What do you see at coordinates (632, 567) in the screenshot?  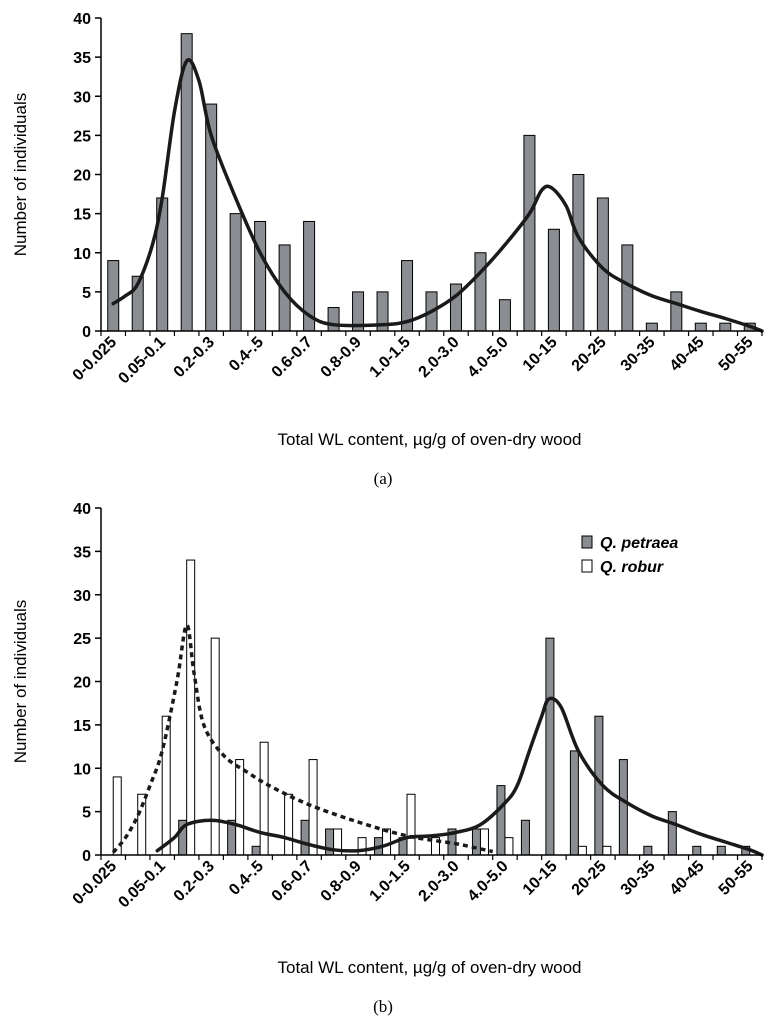 I see `legend-label-robur: Q. robur` at bounding box center [632, 567].